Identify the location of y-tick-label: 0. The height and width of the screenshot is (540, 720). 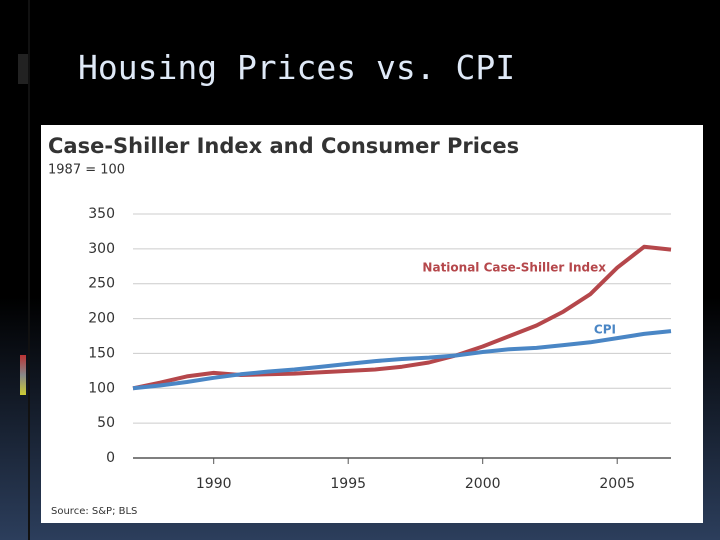
(110, 458).